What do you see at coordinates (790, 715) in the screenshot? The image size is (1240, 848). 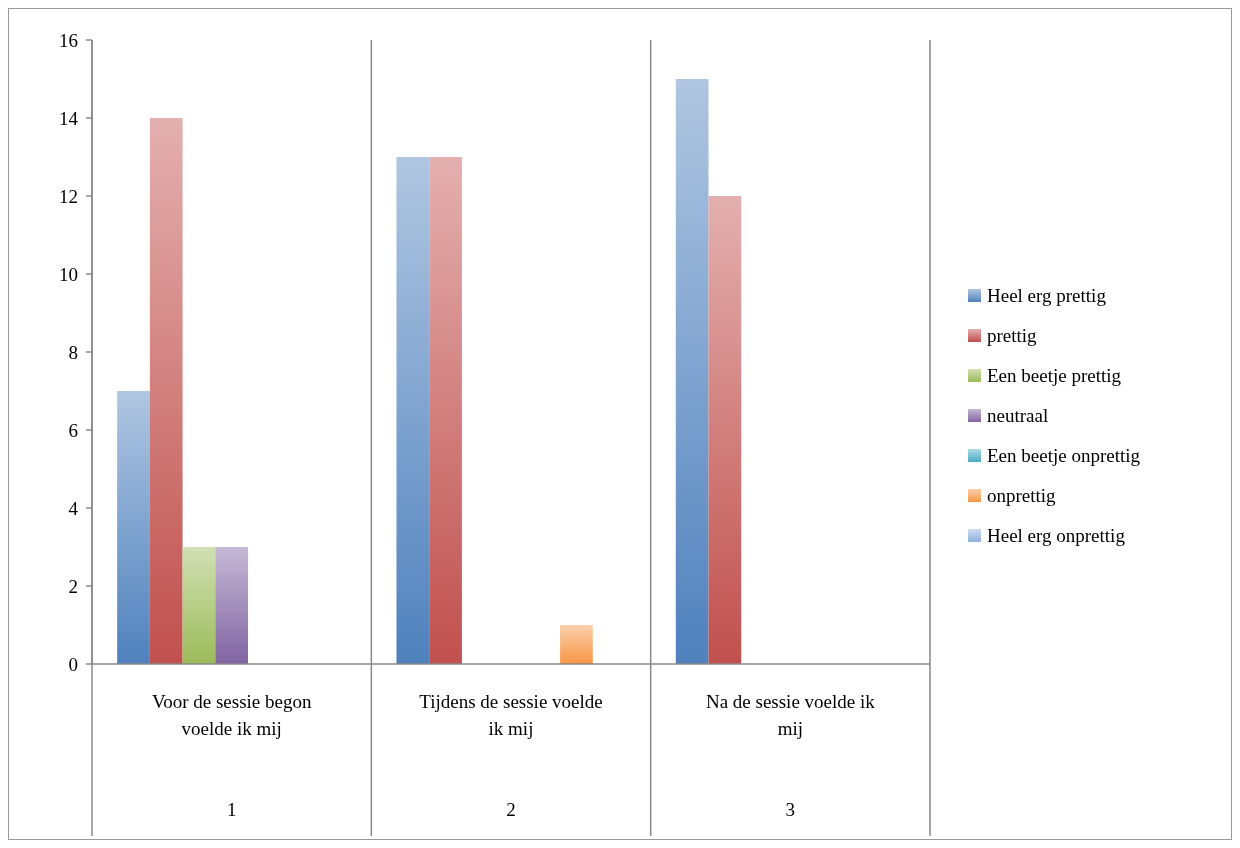 I see `x-tick-label: Na de sessie voelde ik mij` at bounding box center [790, 715].